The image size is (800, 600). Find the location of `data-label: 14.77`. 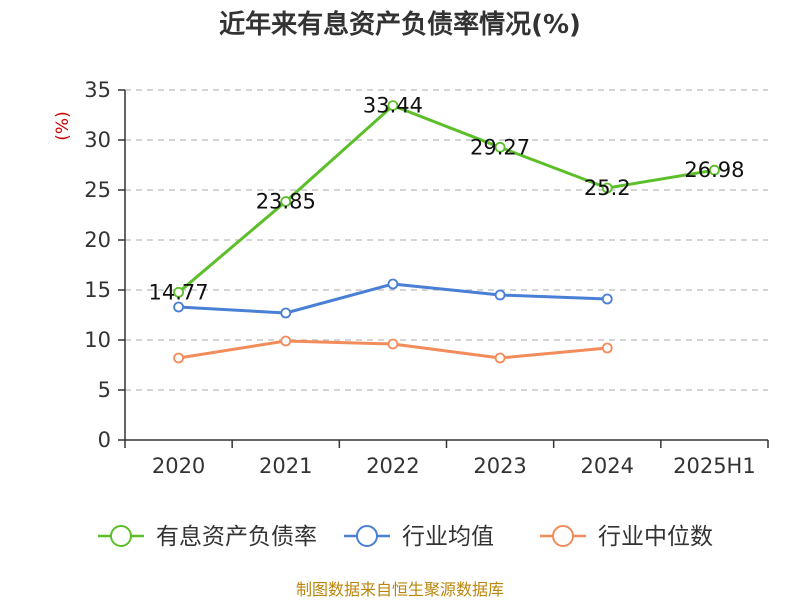

data-label: 14.77 is located at coordinates (179, 292).